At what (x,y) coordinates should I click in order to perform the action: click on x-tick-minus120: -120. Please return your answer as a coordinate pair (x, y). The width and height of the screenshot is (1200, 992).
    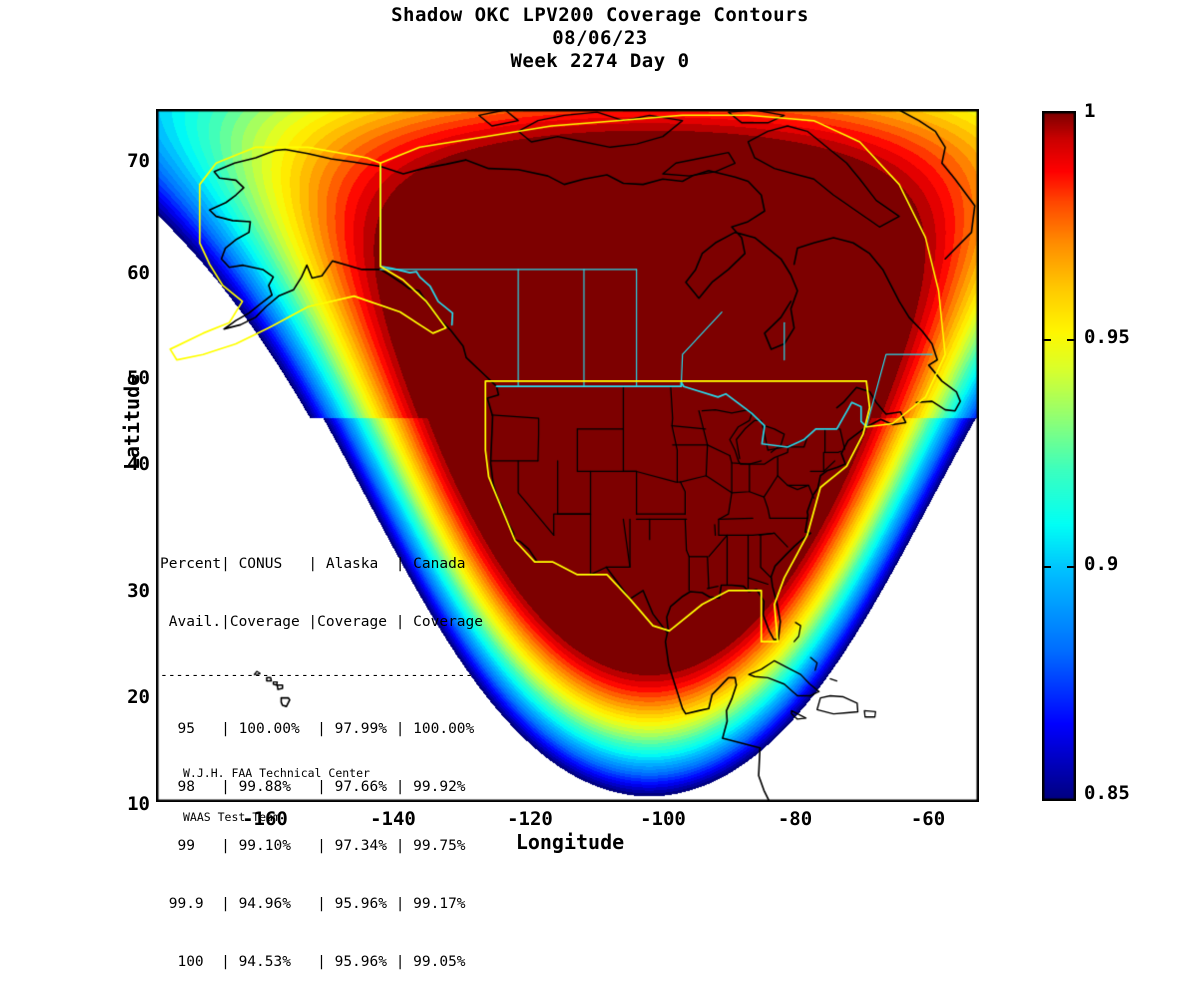
    Looking at the image, I should click on (530, 819).